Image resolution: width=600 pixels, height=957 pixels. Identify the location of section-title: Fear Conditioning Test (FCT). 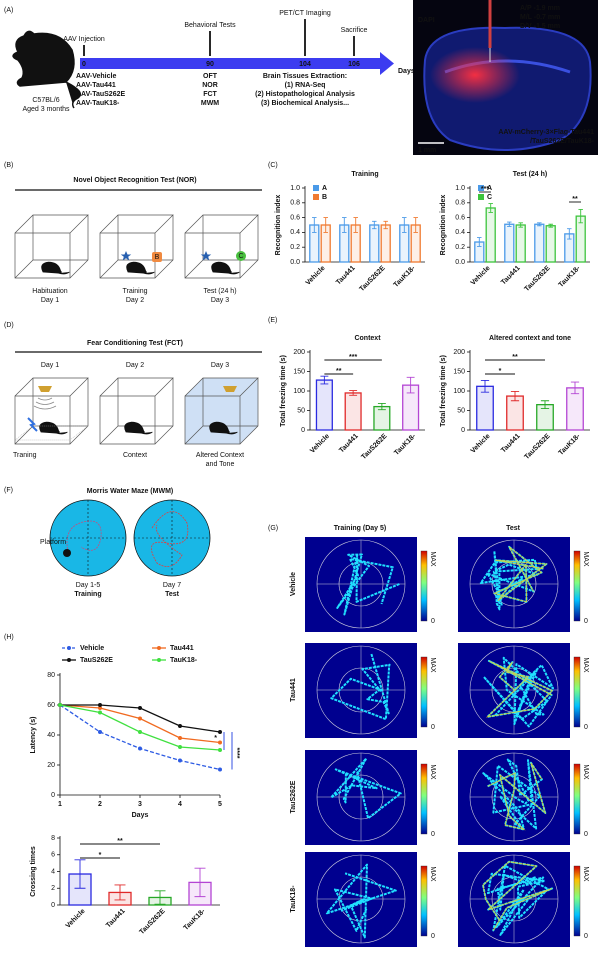
(135, 343).